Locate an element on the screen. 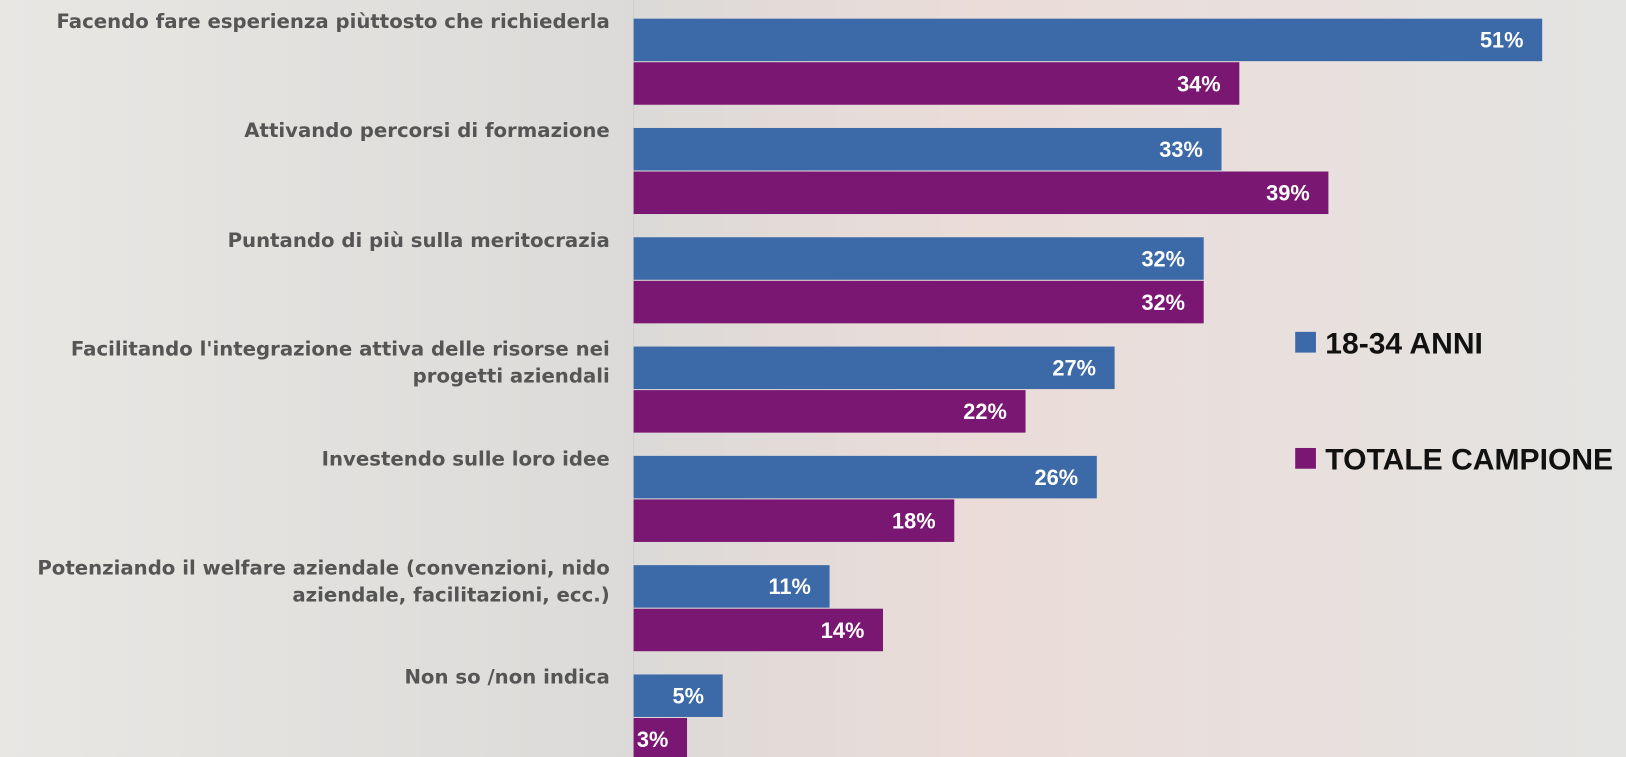 This screenshot has height=757, width=1626. legend-label: TOTALE CAMPIONE is located at coordinates (1469, 459).